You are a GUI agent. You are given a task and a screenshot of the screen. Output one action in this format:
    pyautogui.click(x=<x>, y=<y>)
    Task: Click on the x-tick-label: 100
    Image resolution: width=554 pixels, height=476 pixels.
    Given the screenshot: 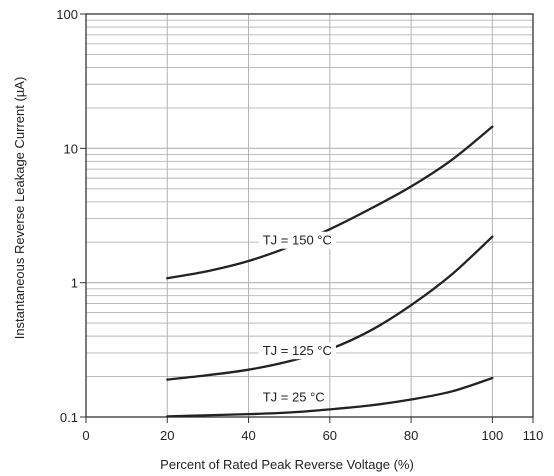 What is the action you would take?
    pyautogui.click(x=493, y=435)
    